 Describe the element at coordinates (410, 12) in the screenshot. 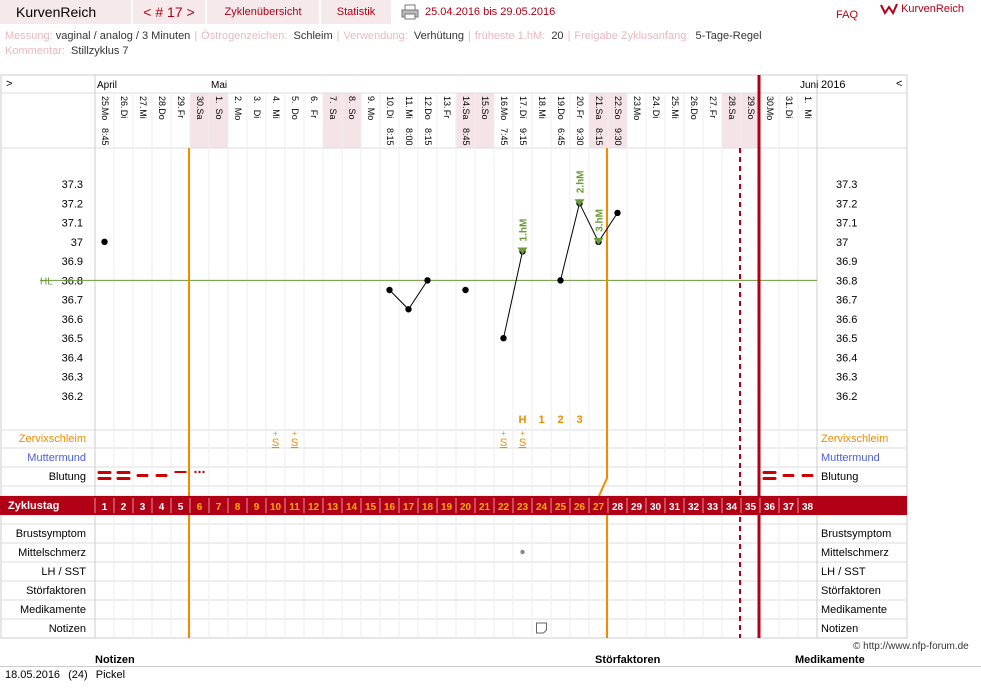

I see `printer-icon` at that location.